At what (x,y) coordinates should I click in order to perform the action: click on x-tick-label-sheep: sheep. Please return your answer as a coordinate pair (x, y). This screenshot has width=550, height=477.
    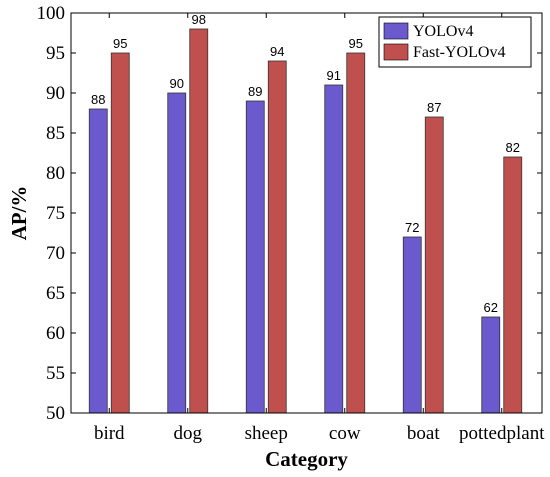
    Looking at the image, I should click on (266, 433).